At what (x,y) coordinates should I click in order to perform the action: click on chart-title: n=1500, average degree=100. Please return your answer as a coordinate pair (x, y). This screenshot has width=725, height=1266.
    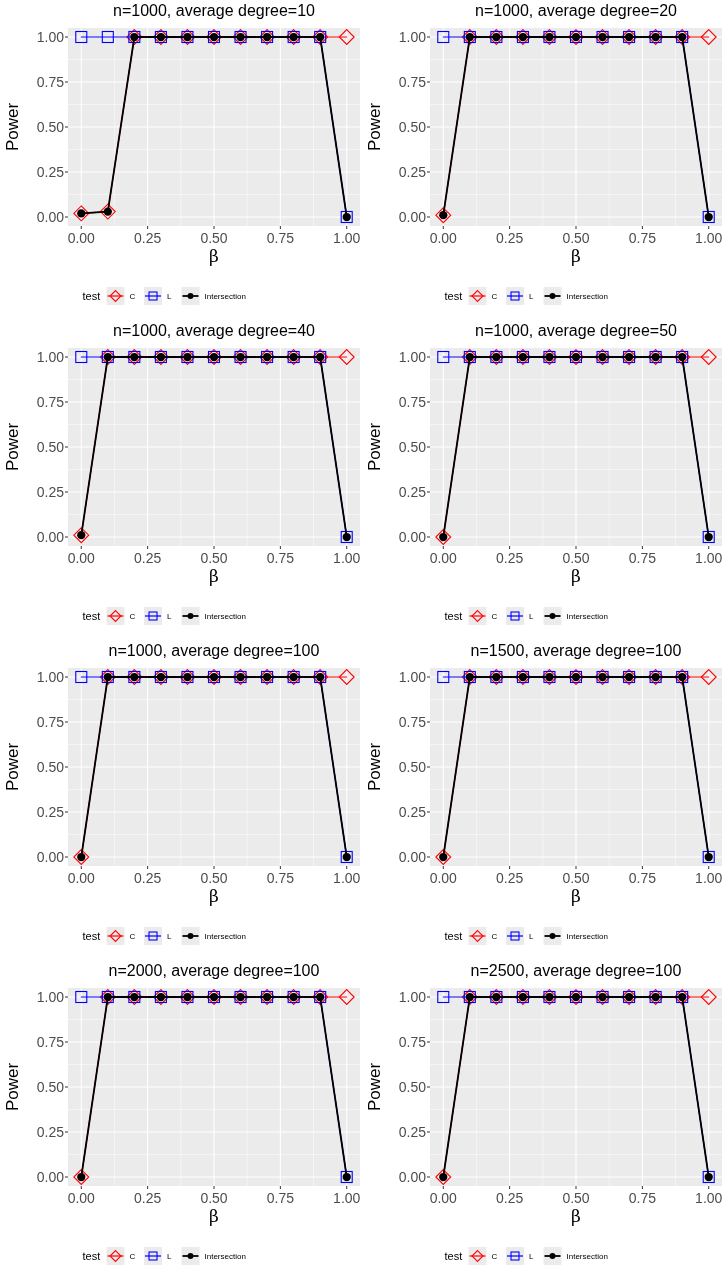
    Looking at the image, I should click on (576, 650).